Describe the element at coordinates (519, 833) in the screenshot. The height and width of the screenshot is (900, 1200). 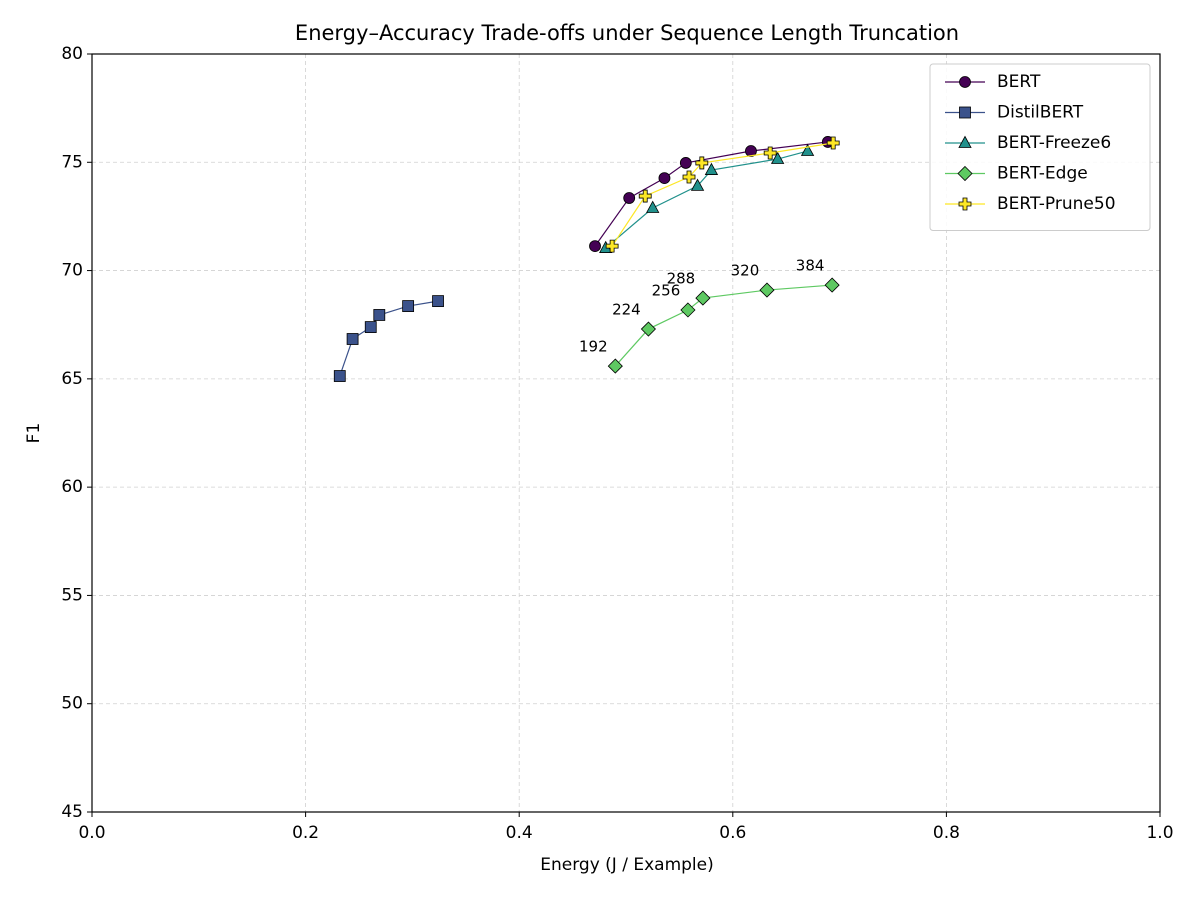
I see `x-tick-label: 0.4` at that location.